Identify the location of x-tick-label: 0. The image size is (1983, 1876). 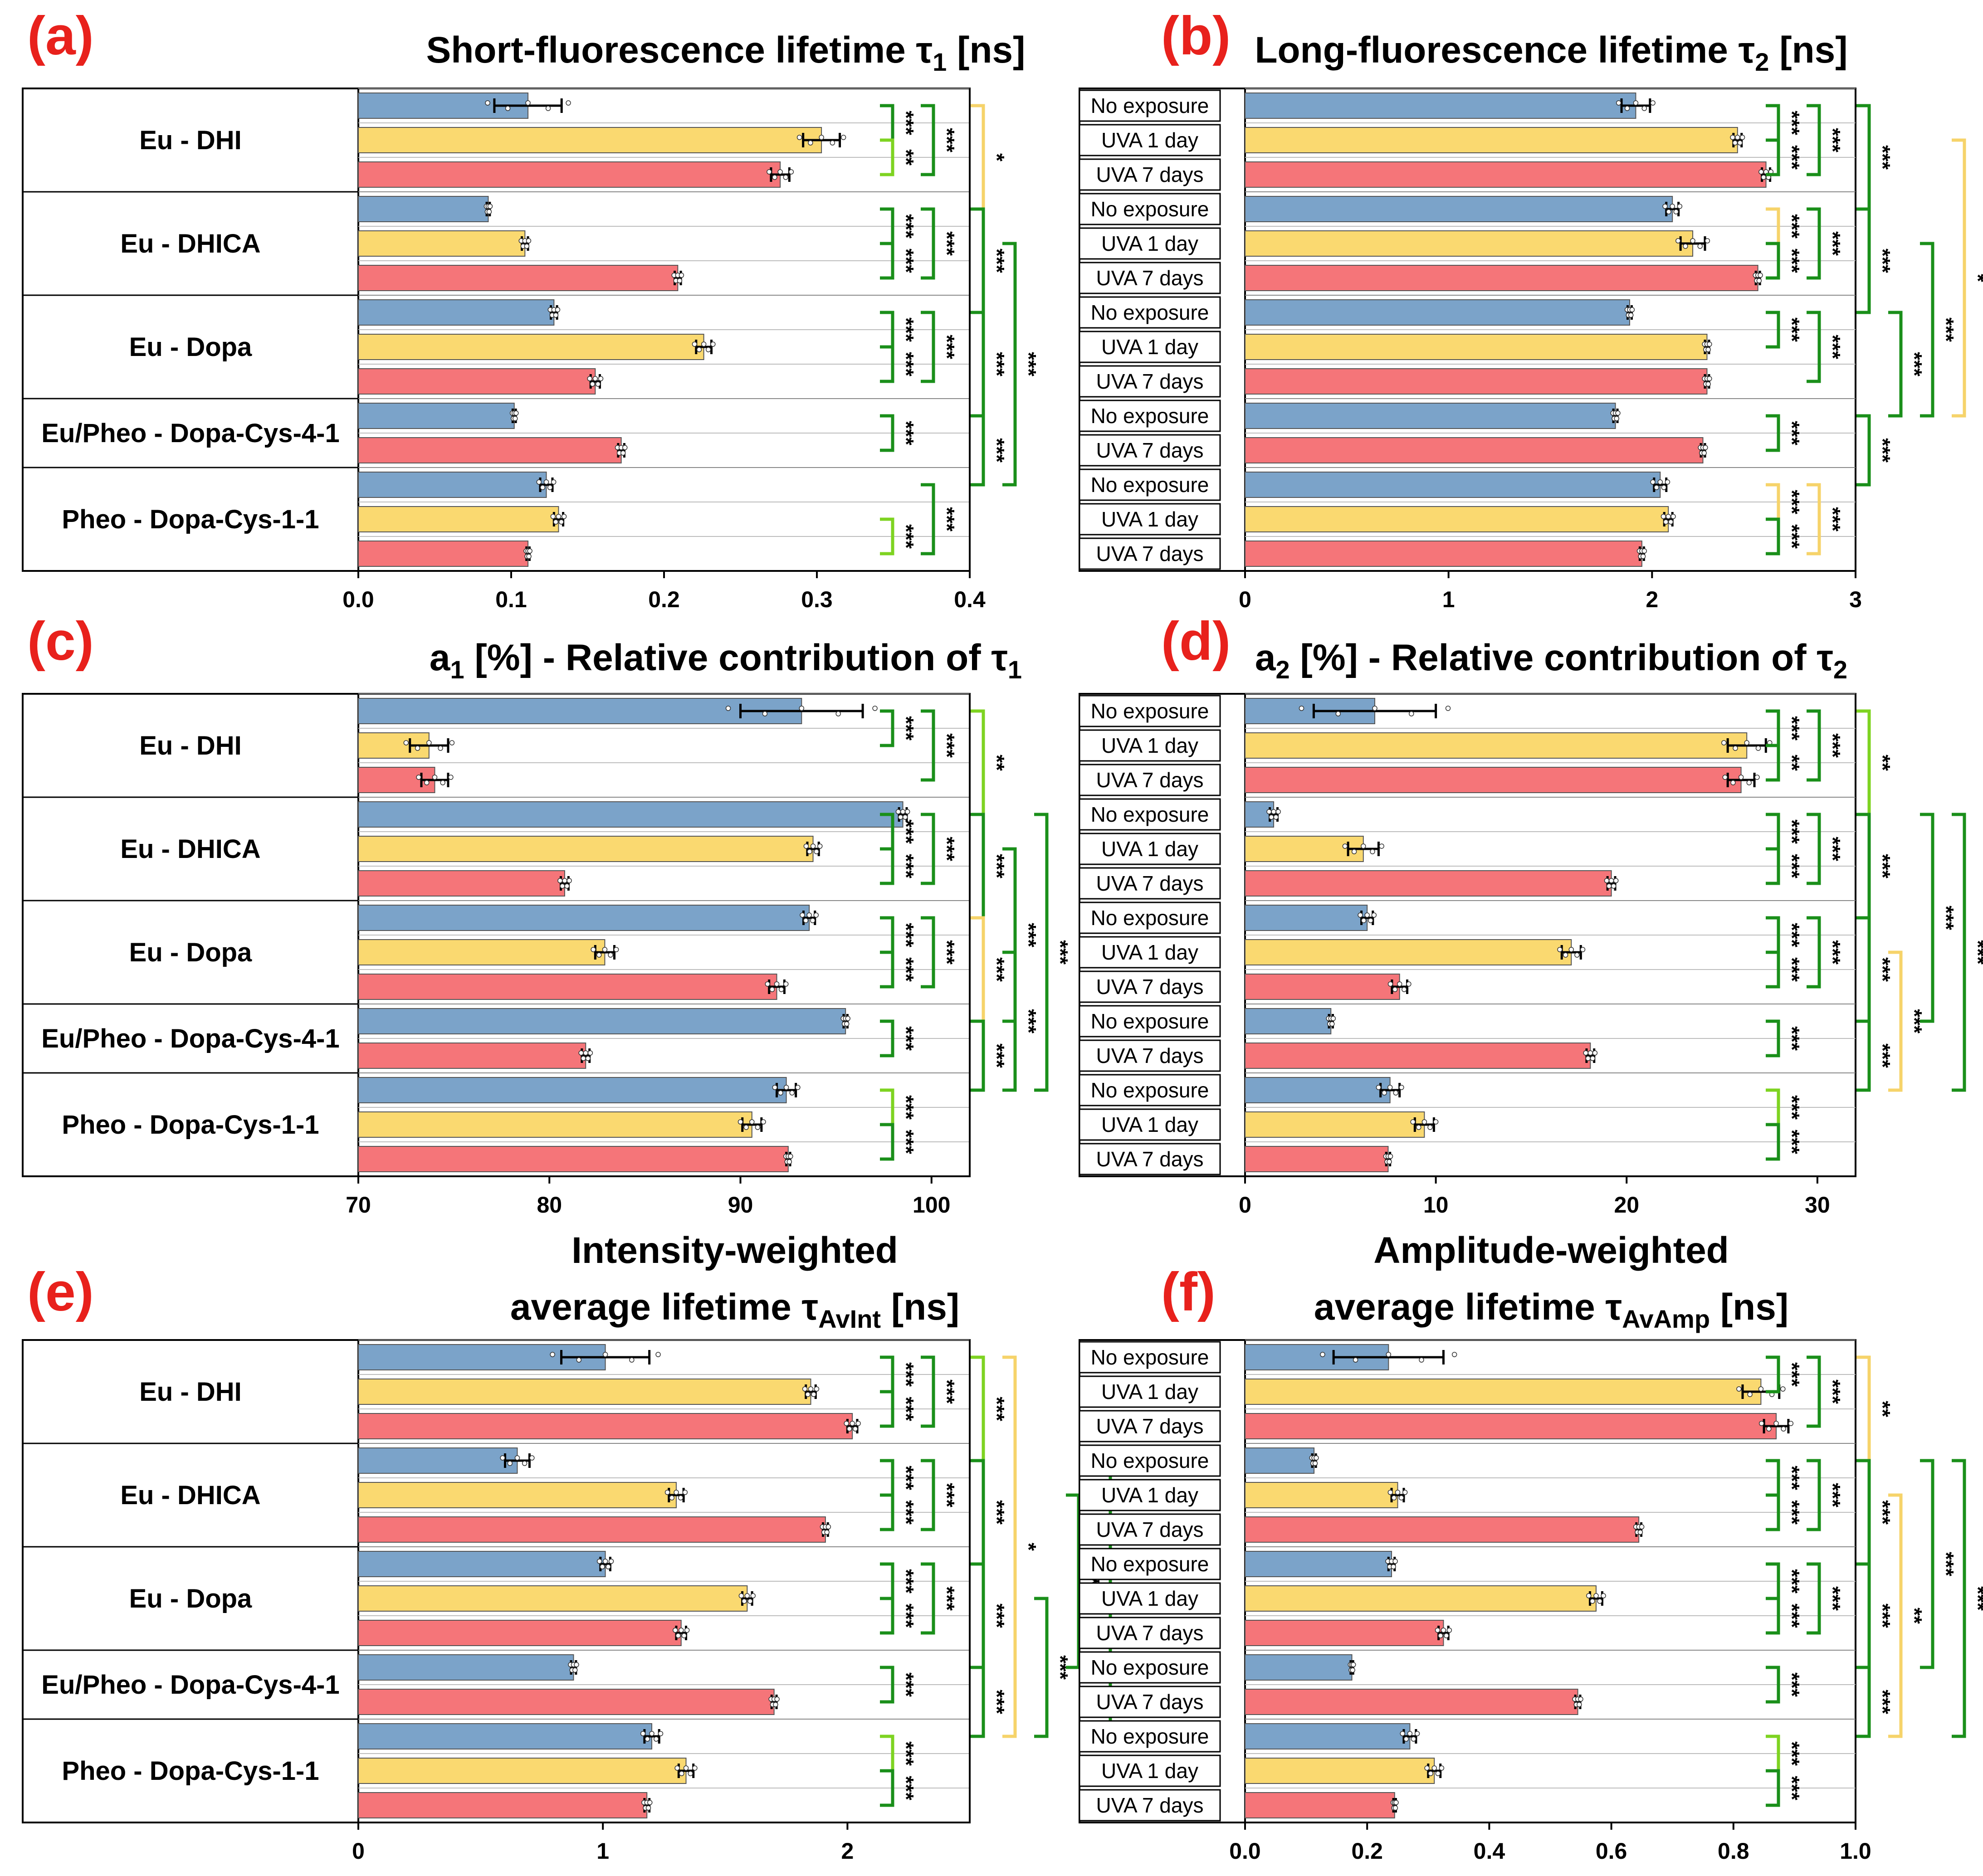
(1245, 599).